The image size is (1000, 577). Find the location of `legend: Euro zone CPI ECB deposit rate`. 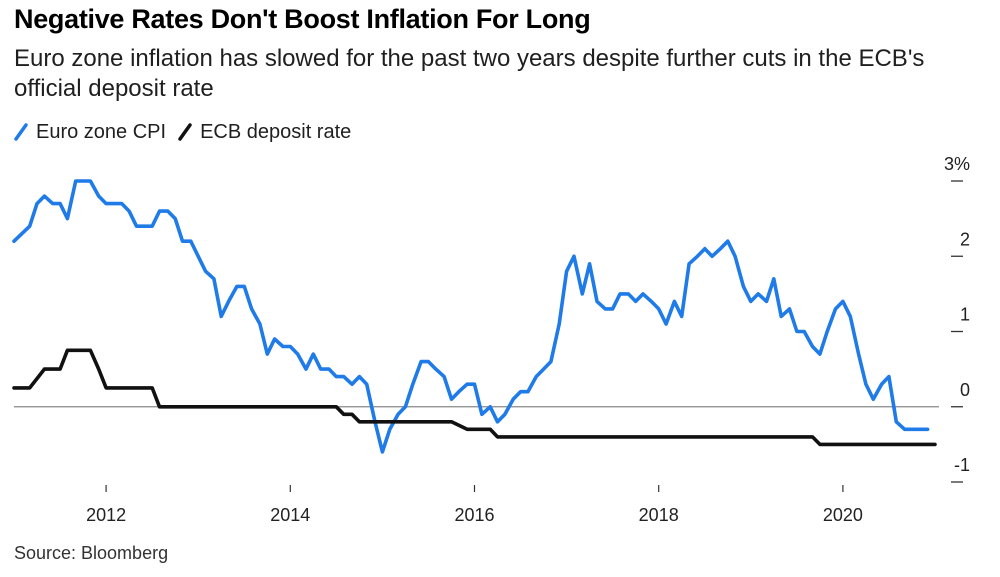

legend: Euro zone CPI ECB deposit rate is located at coordinates (188, 132).